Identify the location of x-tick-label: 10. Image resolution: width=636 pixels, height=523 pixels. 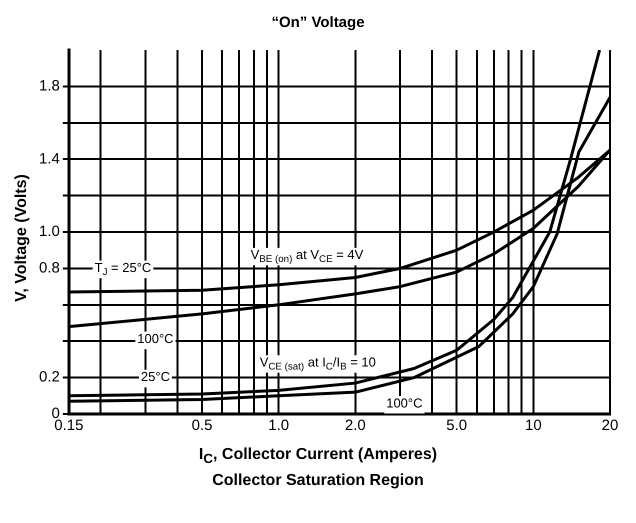
(533, 425).